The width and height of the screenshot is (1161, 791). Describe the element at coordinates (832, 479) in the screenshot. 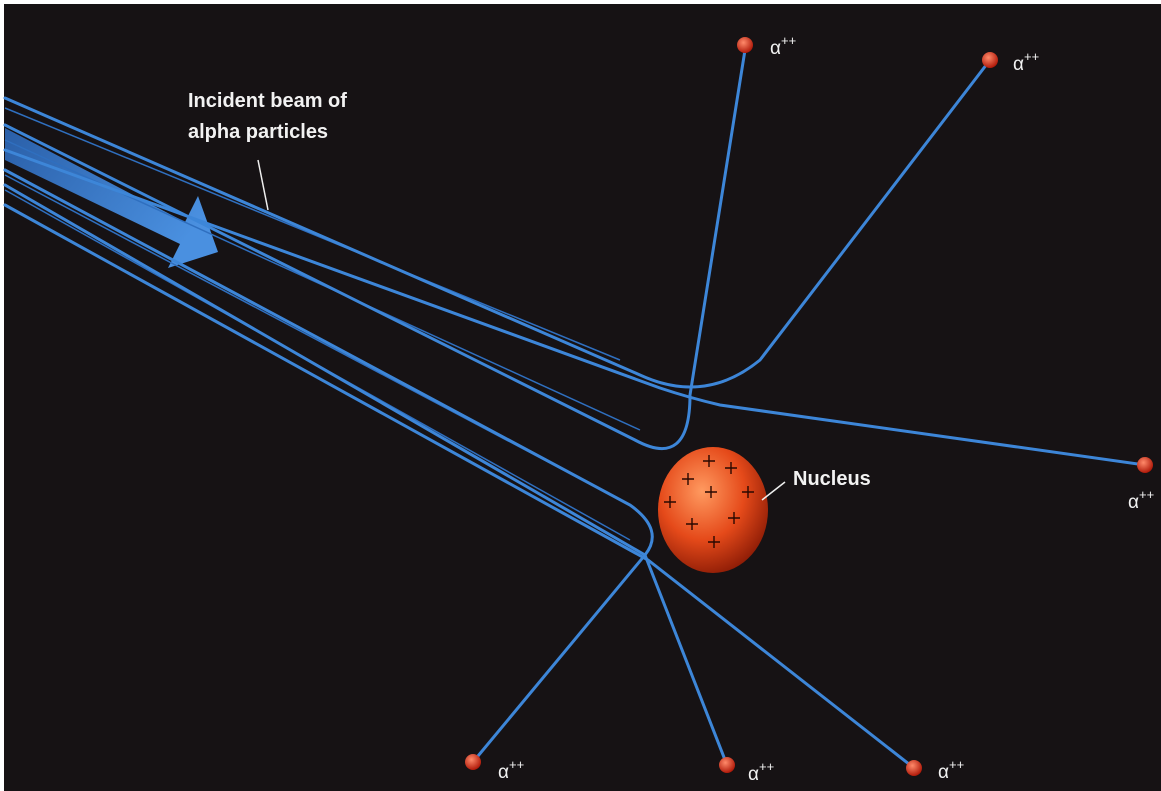

I see `nucleus-label: Nucleus` at that location.